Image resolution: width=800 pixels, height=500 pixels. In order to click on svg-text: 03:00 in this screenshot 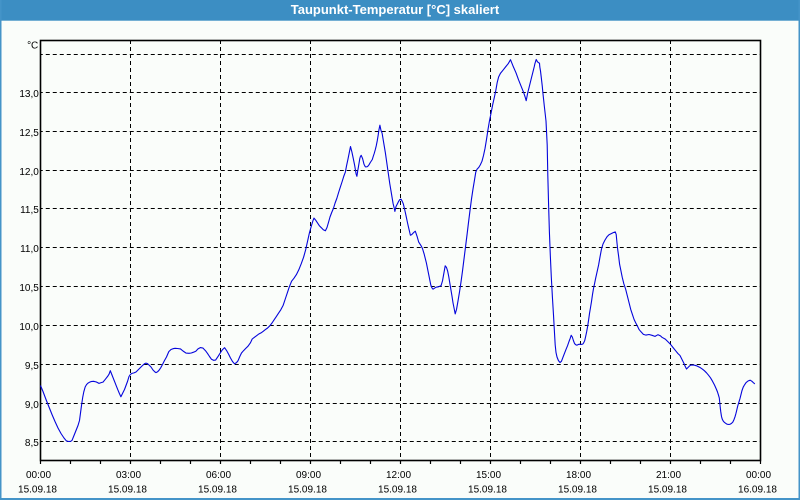, I will do `click(128, 475)`.